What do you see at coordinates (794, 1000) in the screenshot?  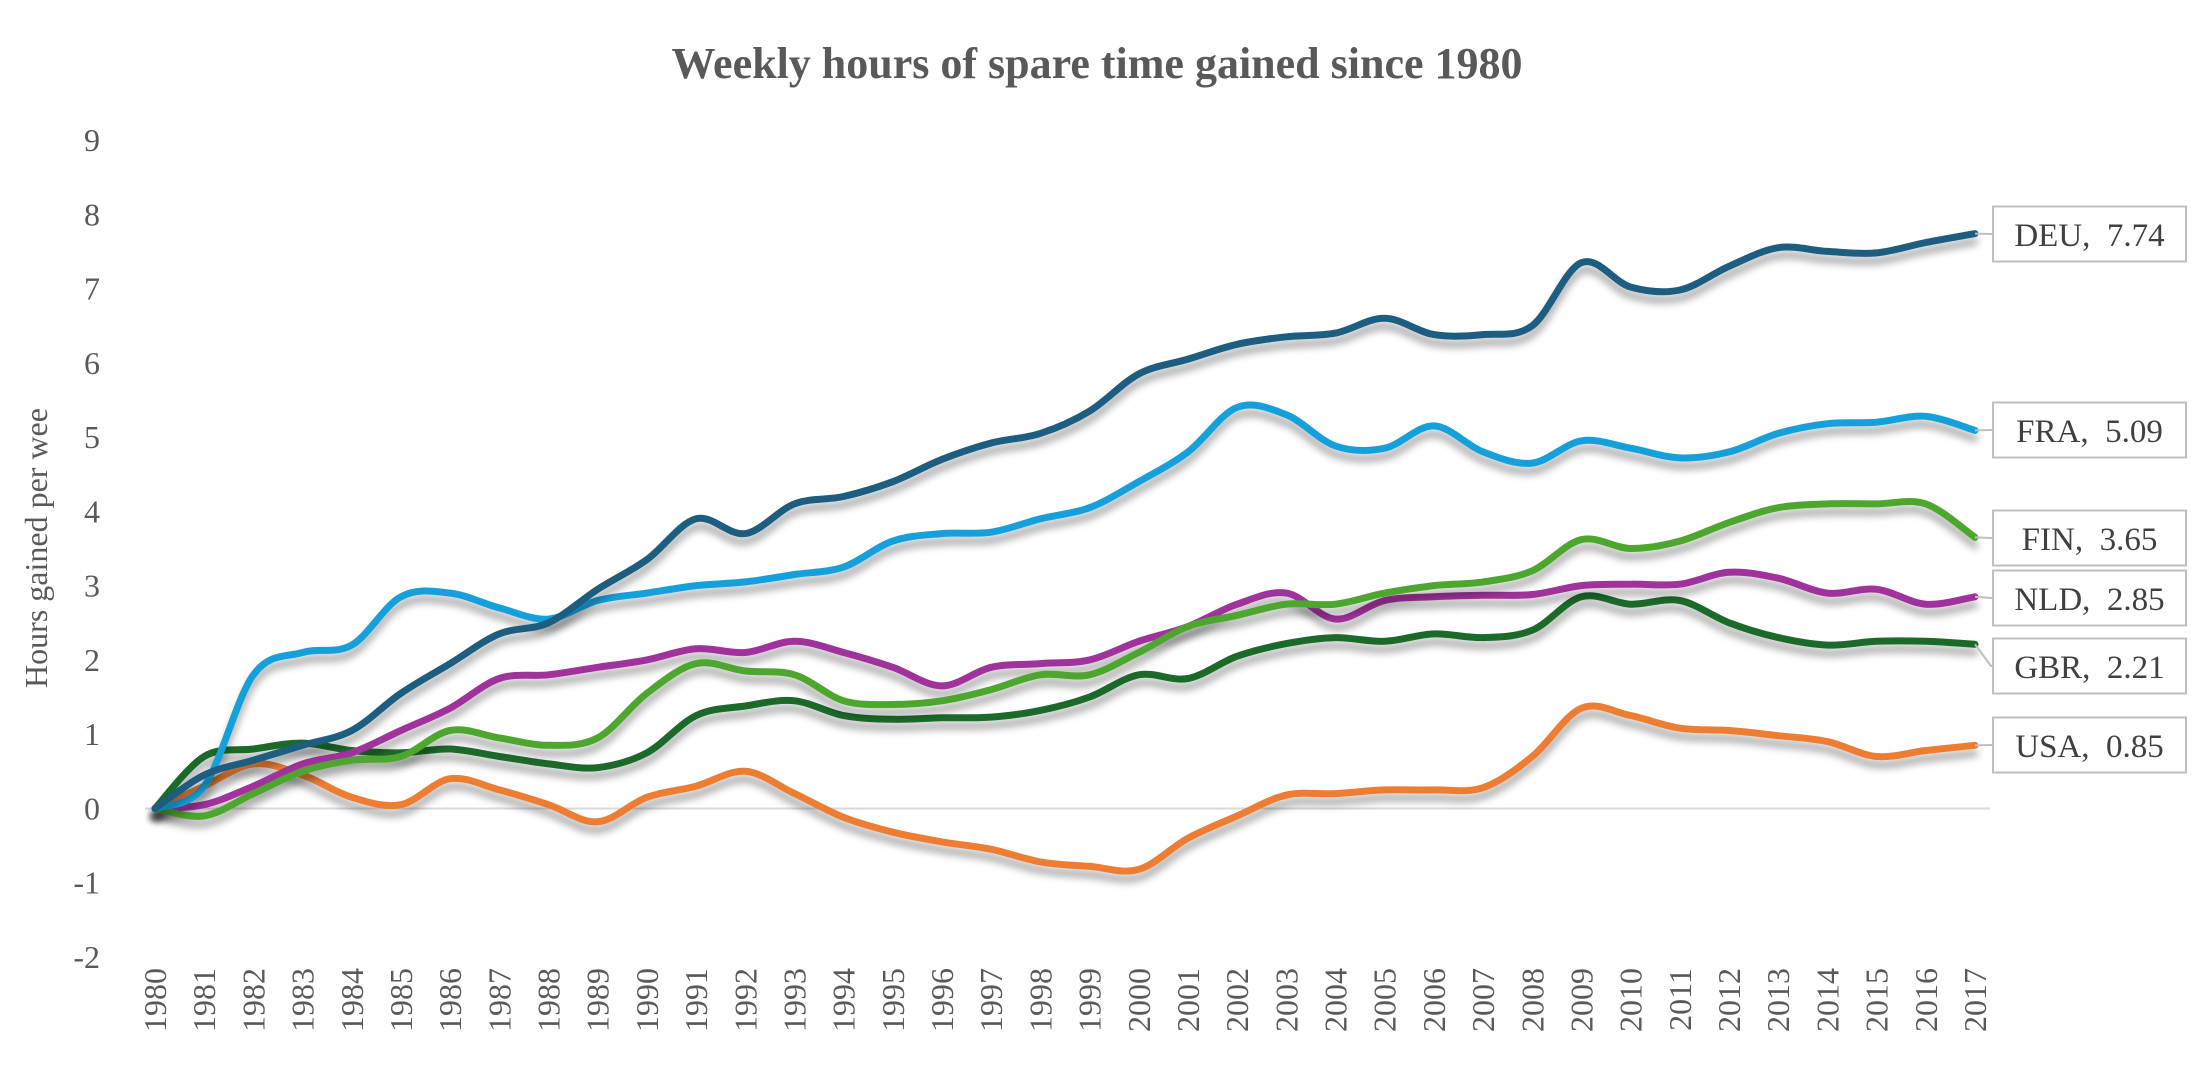 I see `x-tick-label: 1993` at bounding box center [794, 1000].